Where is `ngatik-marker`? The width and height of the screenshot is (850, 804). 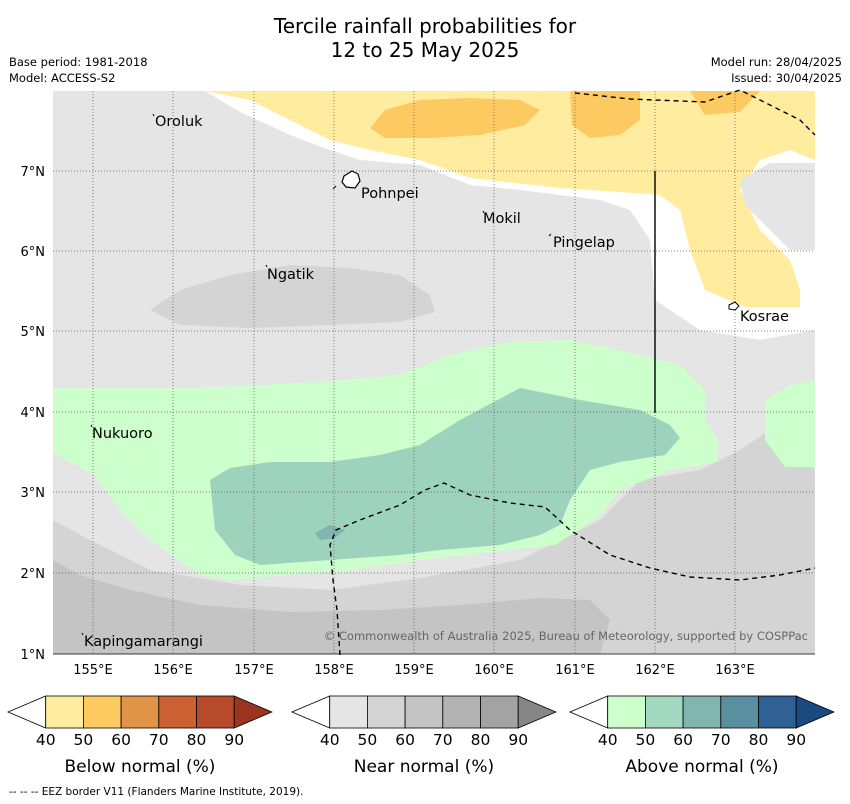
ngatik-marker is located at coordinates (266, 266).